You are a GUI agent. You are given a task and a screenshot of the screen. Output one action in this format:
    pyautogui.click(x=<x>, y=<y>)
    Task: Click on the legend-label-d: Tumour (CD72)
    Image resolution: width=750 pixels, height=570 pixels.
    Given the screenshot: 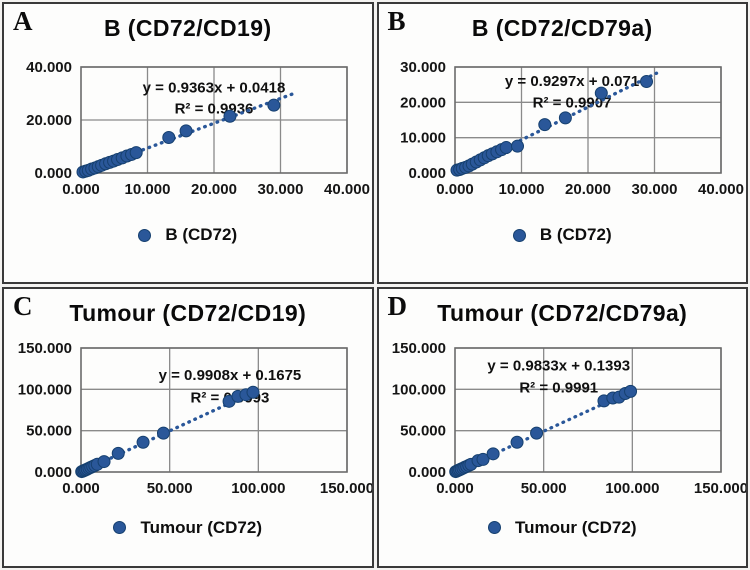 What is the action you would take?
    pyautogui.click(x=575, y=527)
    